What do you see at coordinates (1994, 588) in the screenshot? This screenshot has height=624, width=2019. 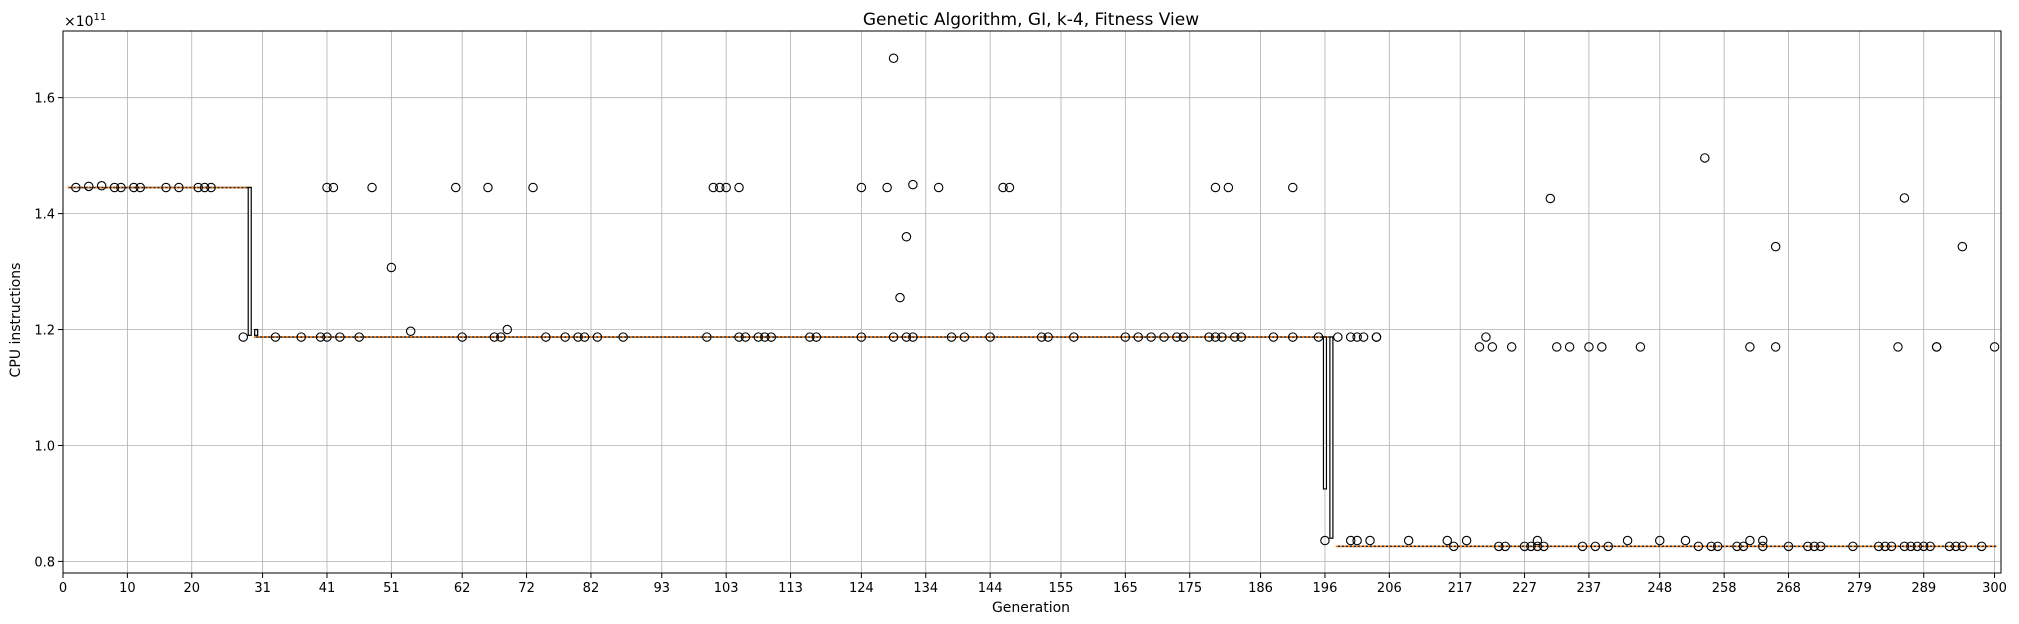 I see `x-tick-label: 300` at bounding box center [1994, 588].